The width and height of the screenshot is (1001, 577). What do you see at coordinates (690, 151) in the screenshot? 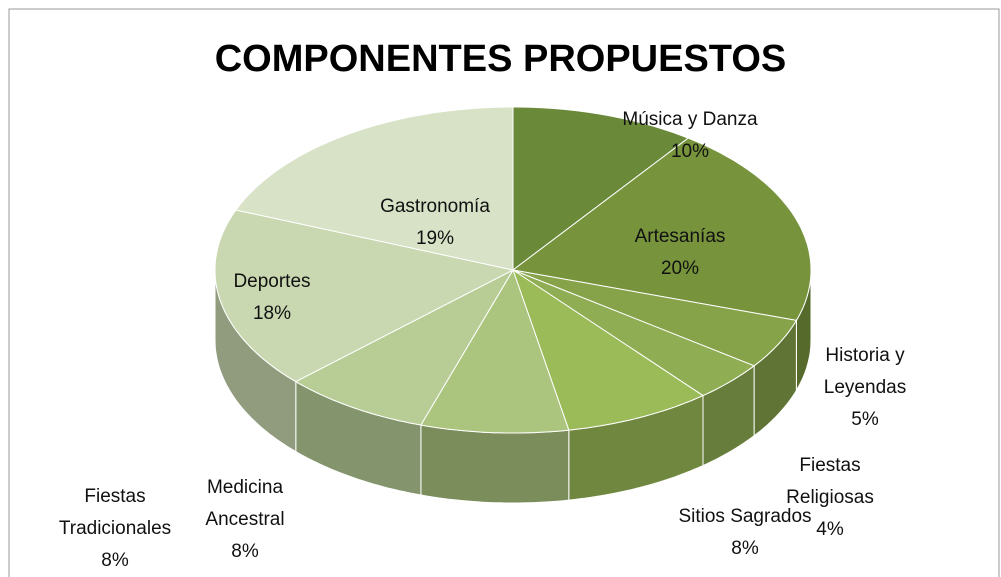
I see `value-label: 10%` at bounding box center [690, 151].